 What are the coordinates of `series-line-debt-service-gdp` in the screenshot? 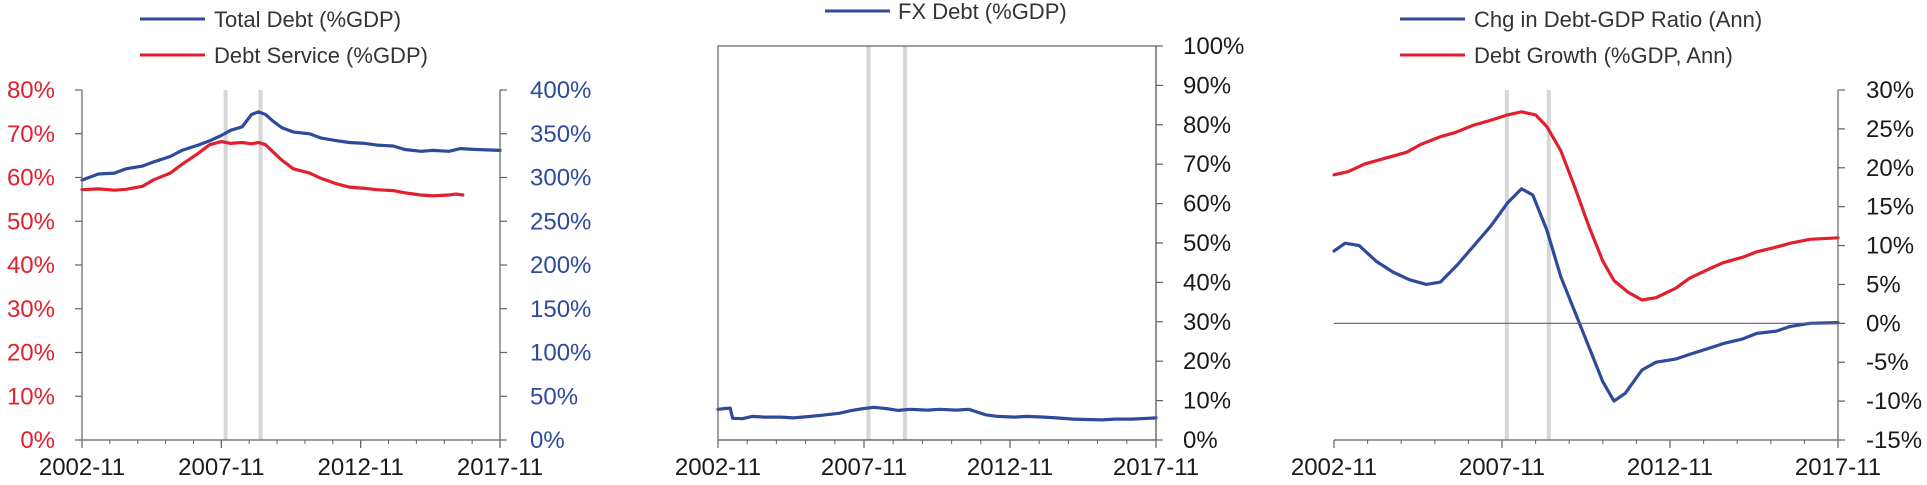 It's located at (272, 169).